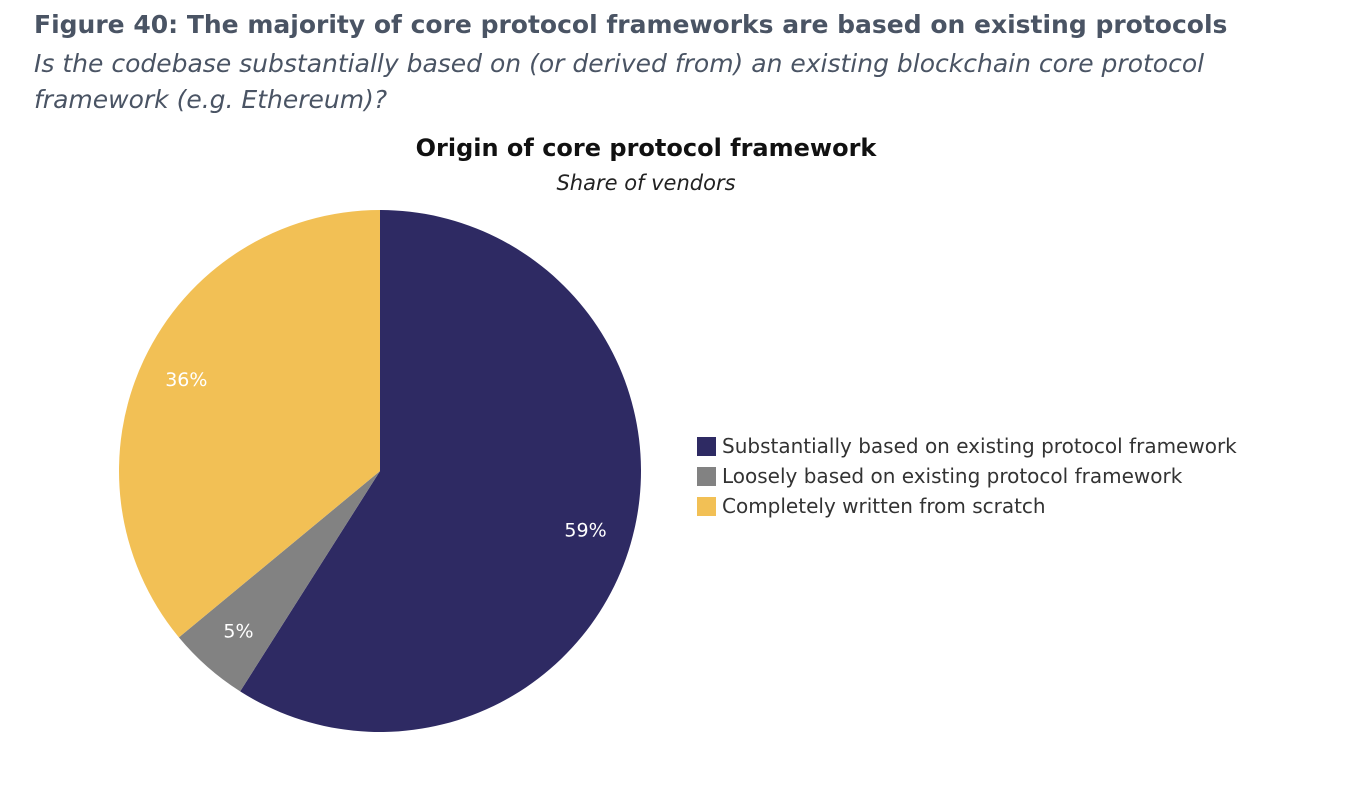  What do you see at coordinates (385, 506) in the screenshot?
I see `pie-slice-labels: 59% 5% 36%` at bounding box center [385, 506].